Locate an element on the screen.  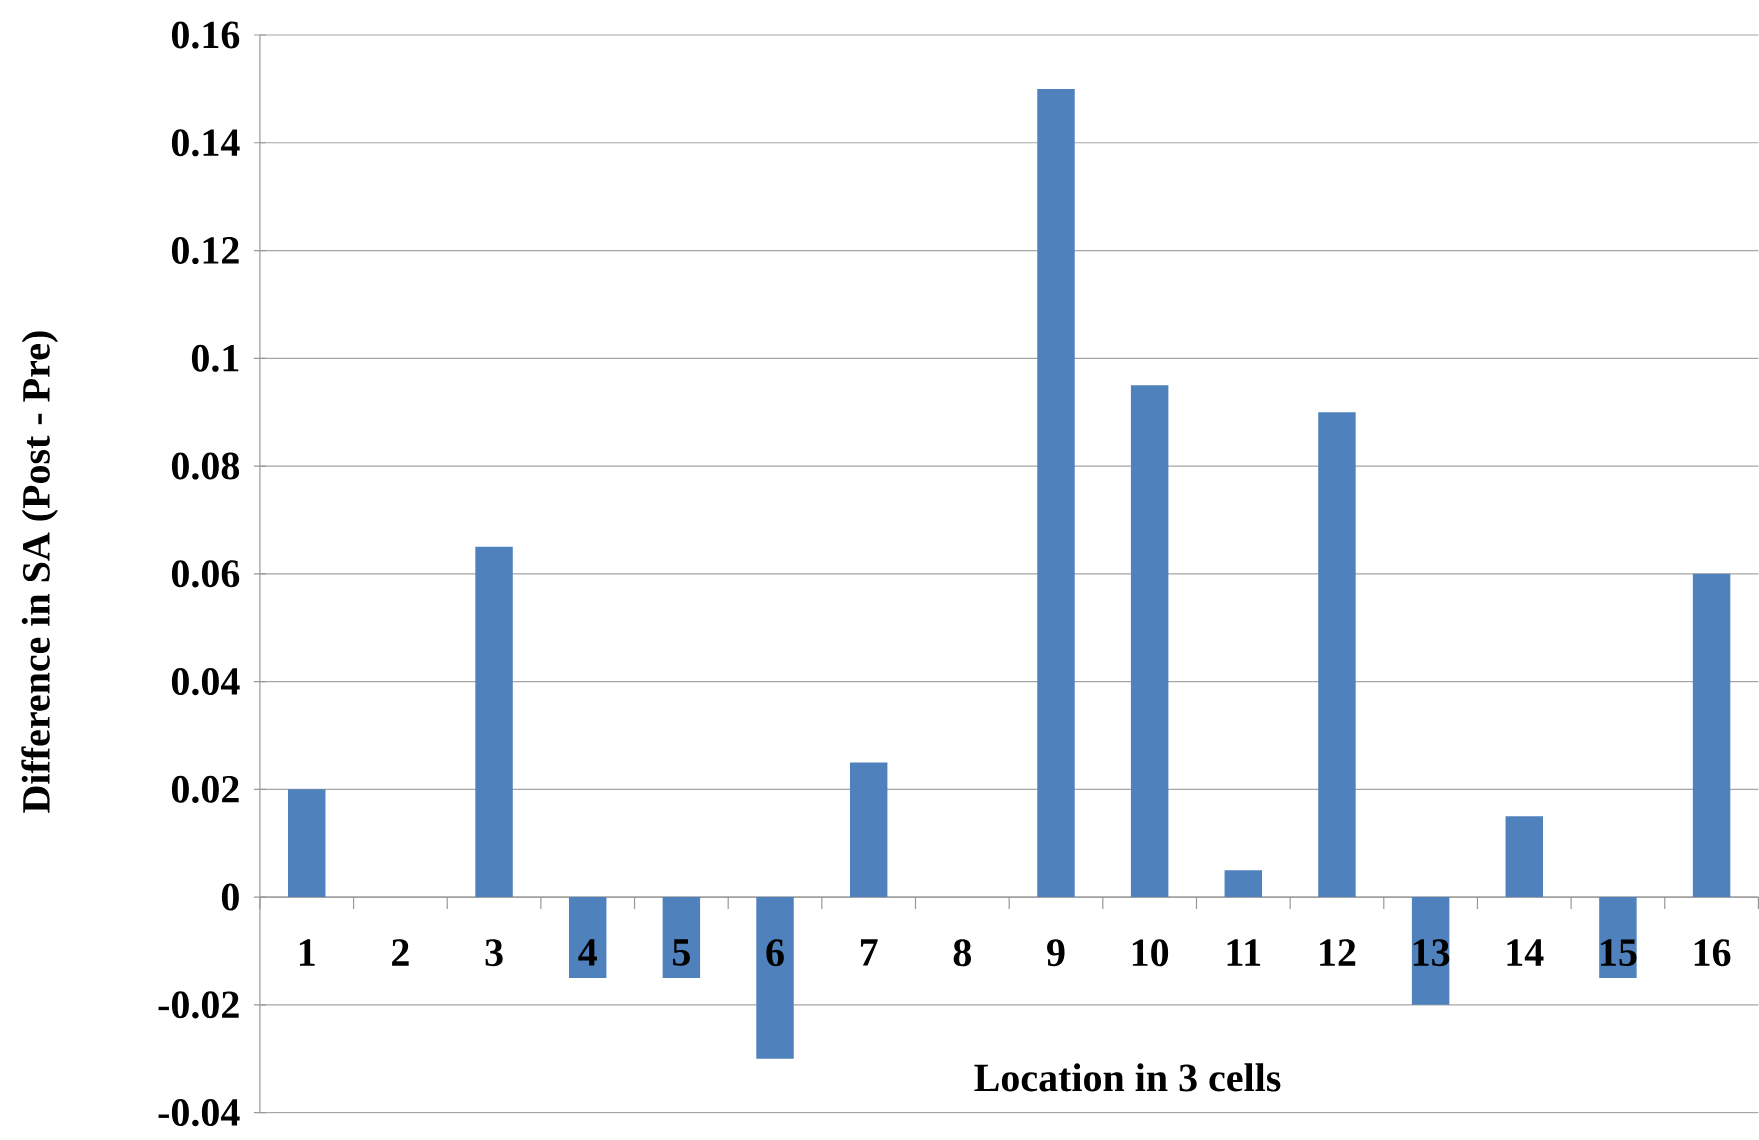
y-tick-label: 0.08 is located at coordinates (205, 466).